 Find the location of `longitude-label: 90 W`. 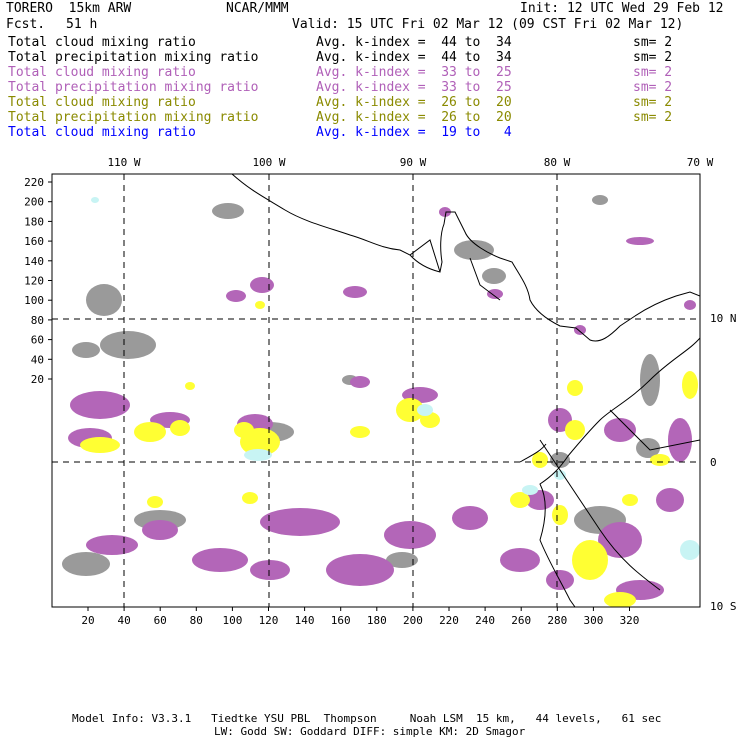

longitude-label: 90 W is located at coordinates (413, 162).